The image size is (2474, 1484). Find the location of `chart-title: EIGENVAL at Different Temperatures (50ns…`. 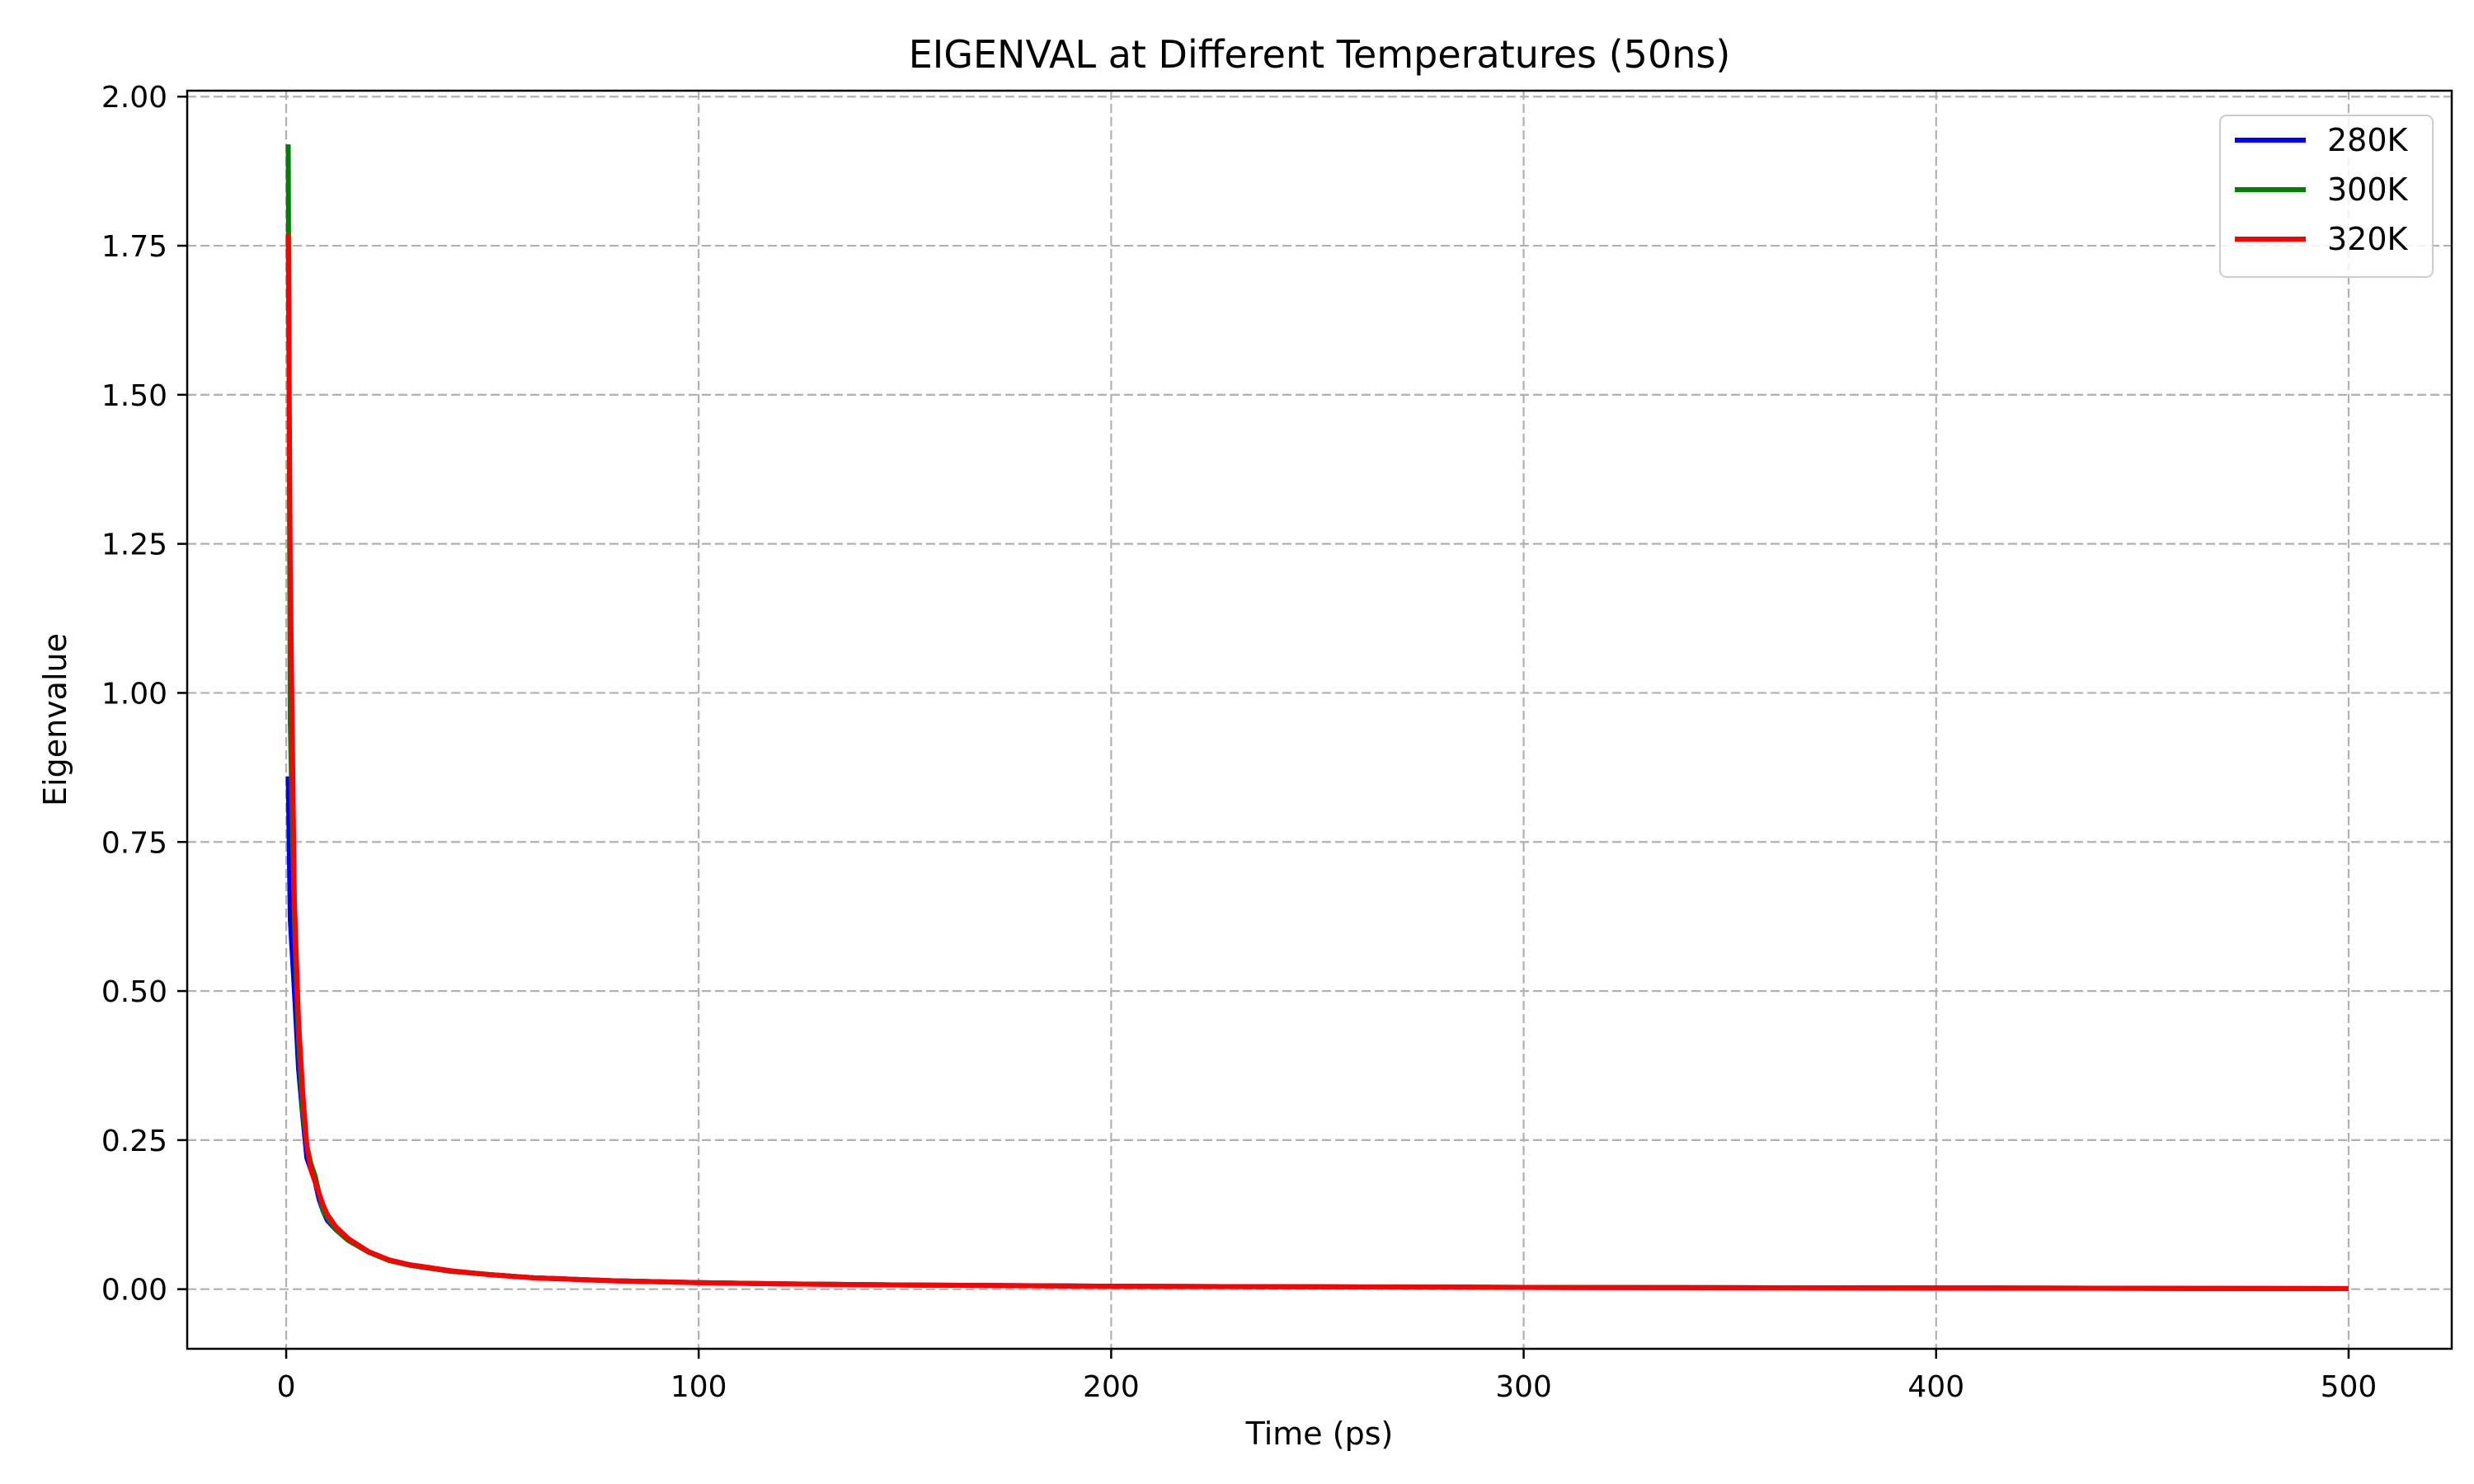

chart-title: EIGENVAL at Different Temperatures (50ns… is located at coordinates (1320, 54).